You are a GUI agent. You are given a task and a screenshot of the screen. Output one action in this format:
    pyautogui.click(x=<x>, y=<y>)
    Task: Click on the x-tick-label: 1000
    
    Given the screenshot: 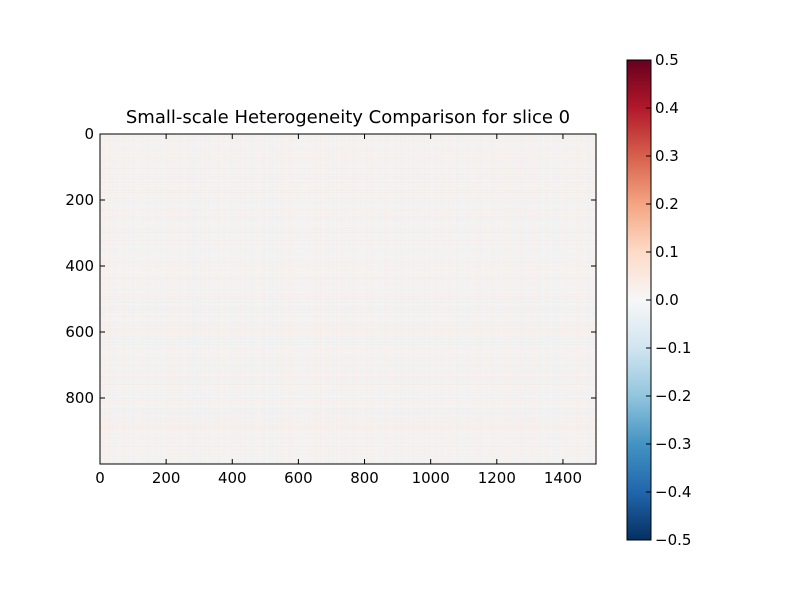 What is the action you would take?
    pyautogui.click(x=431, y=478)
    